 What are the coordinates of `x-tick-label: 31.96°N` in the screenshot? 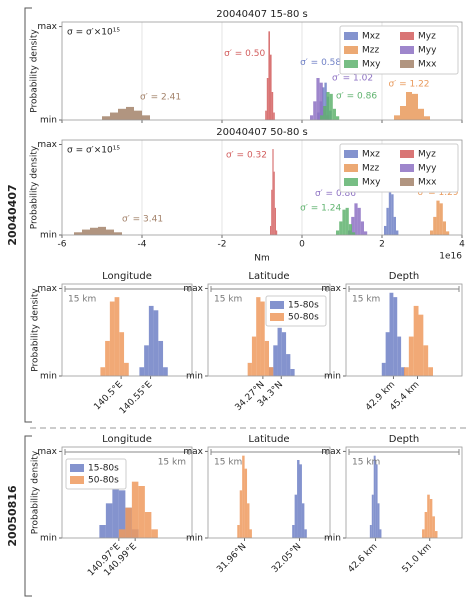 It's located at (231, 558).